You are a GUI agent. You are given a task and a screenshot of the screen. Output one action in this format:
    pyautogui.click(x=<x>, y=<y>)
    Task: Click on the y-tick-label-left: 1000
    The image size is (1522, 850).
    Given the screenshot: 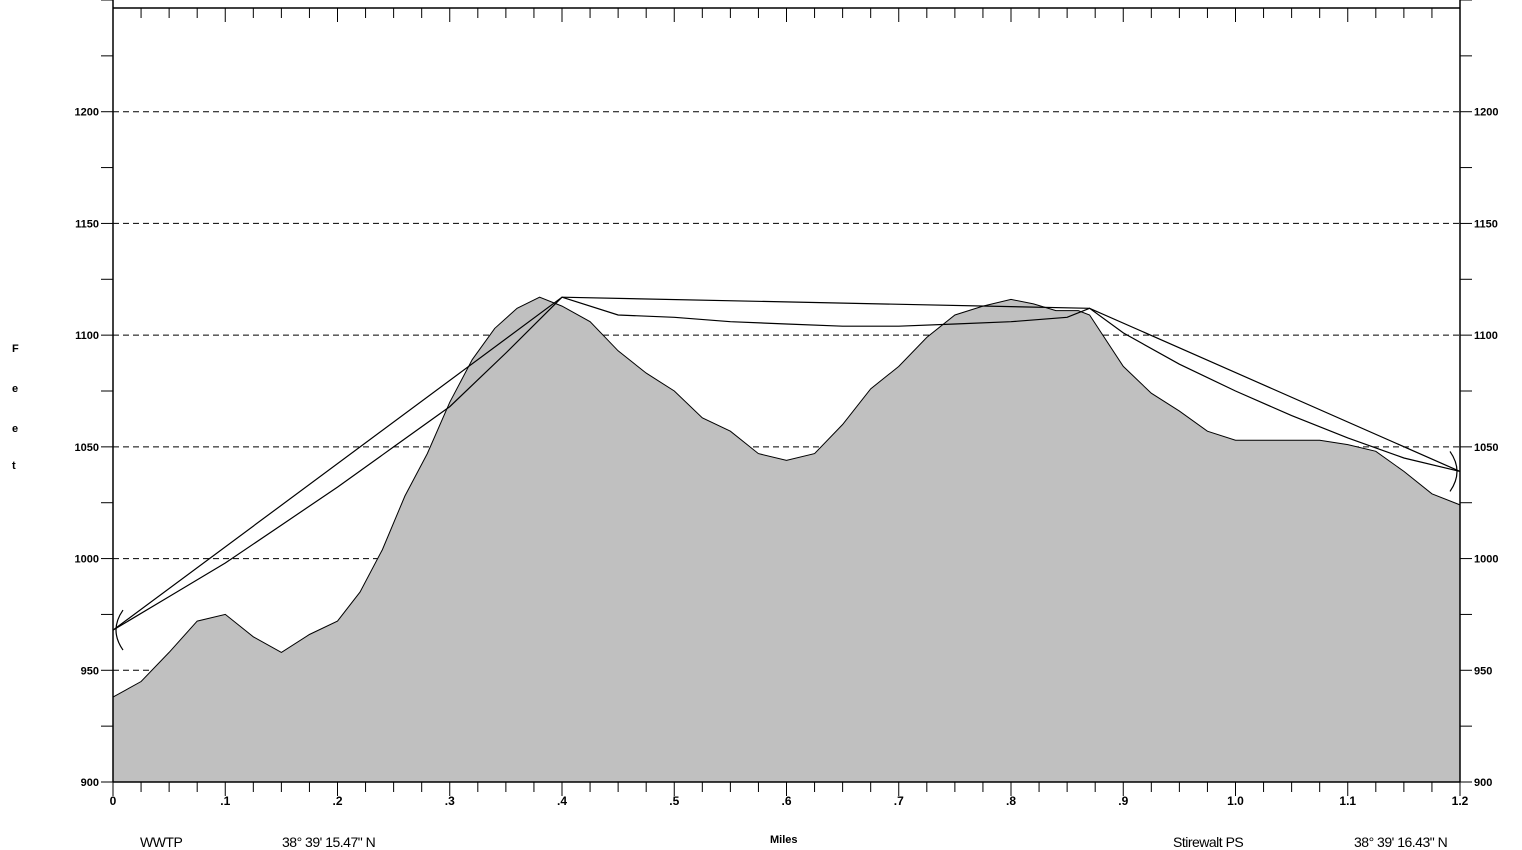 What is the action you would take?
    pyautogui.click(x=87, y=560)
    